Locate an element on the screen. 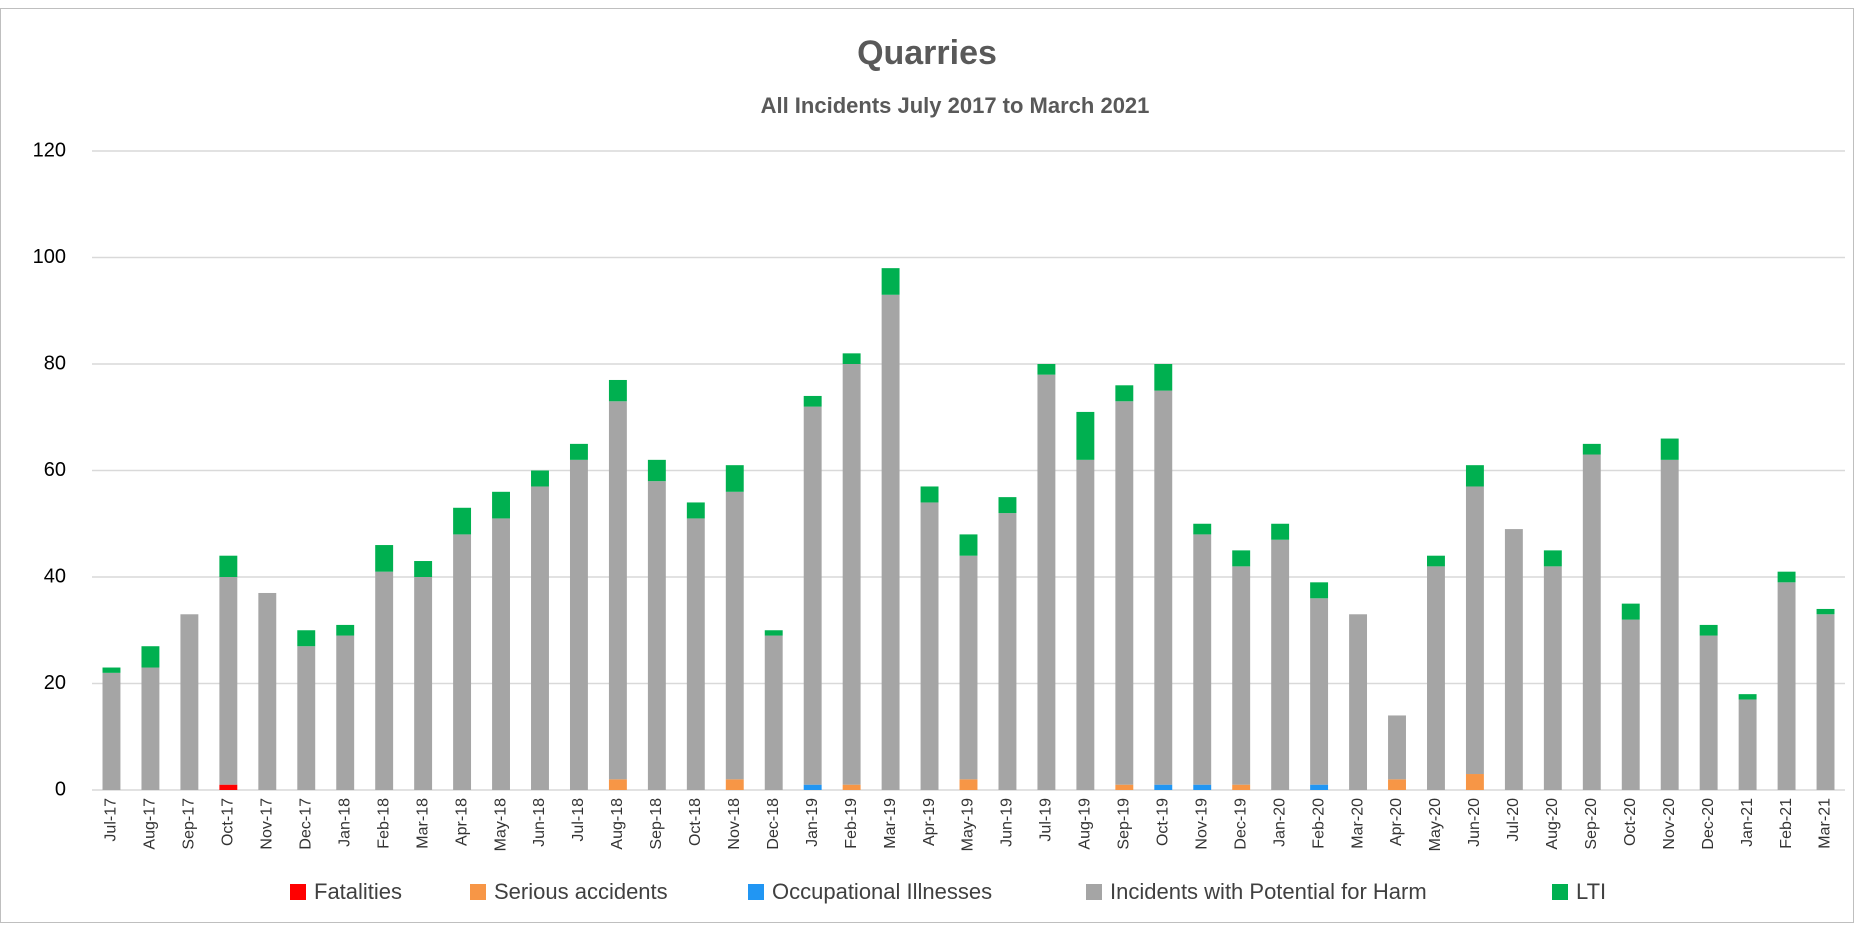 This screenshot has width=1854, height=928. x-tick-label: Oct-19 is located at coordinates (1162, 822).